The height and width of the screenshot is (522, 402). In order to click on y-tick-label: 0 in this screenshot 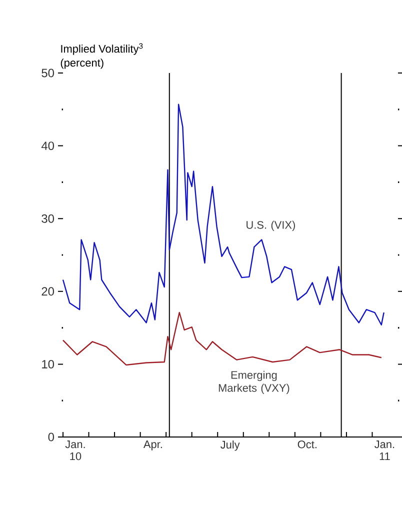, I will do `click(51, 437)`.